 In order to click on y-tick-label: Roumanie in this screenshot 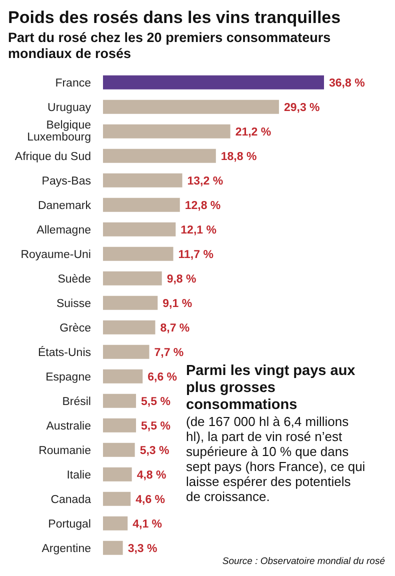, I will do `click(64, 450)`.